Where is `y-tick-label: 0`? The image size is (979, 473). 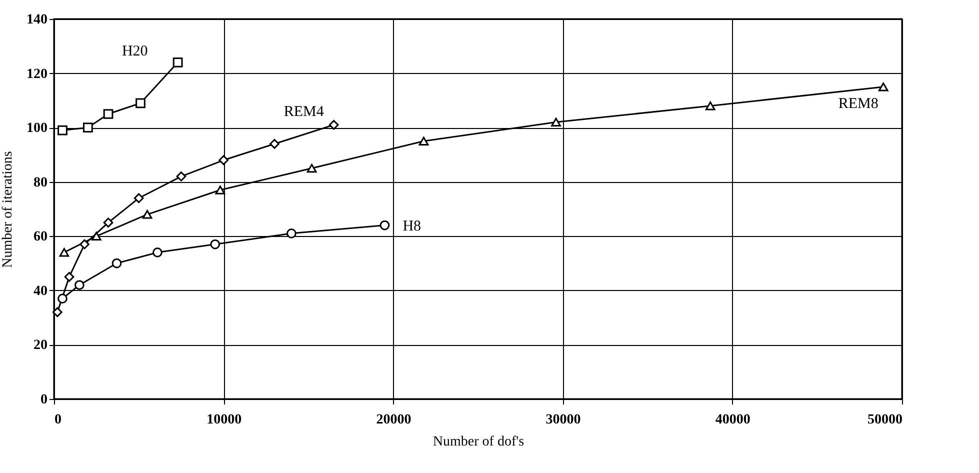
y-tick-label: 0 is located at coordinates (44, 400).